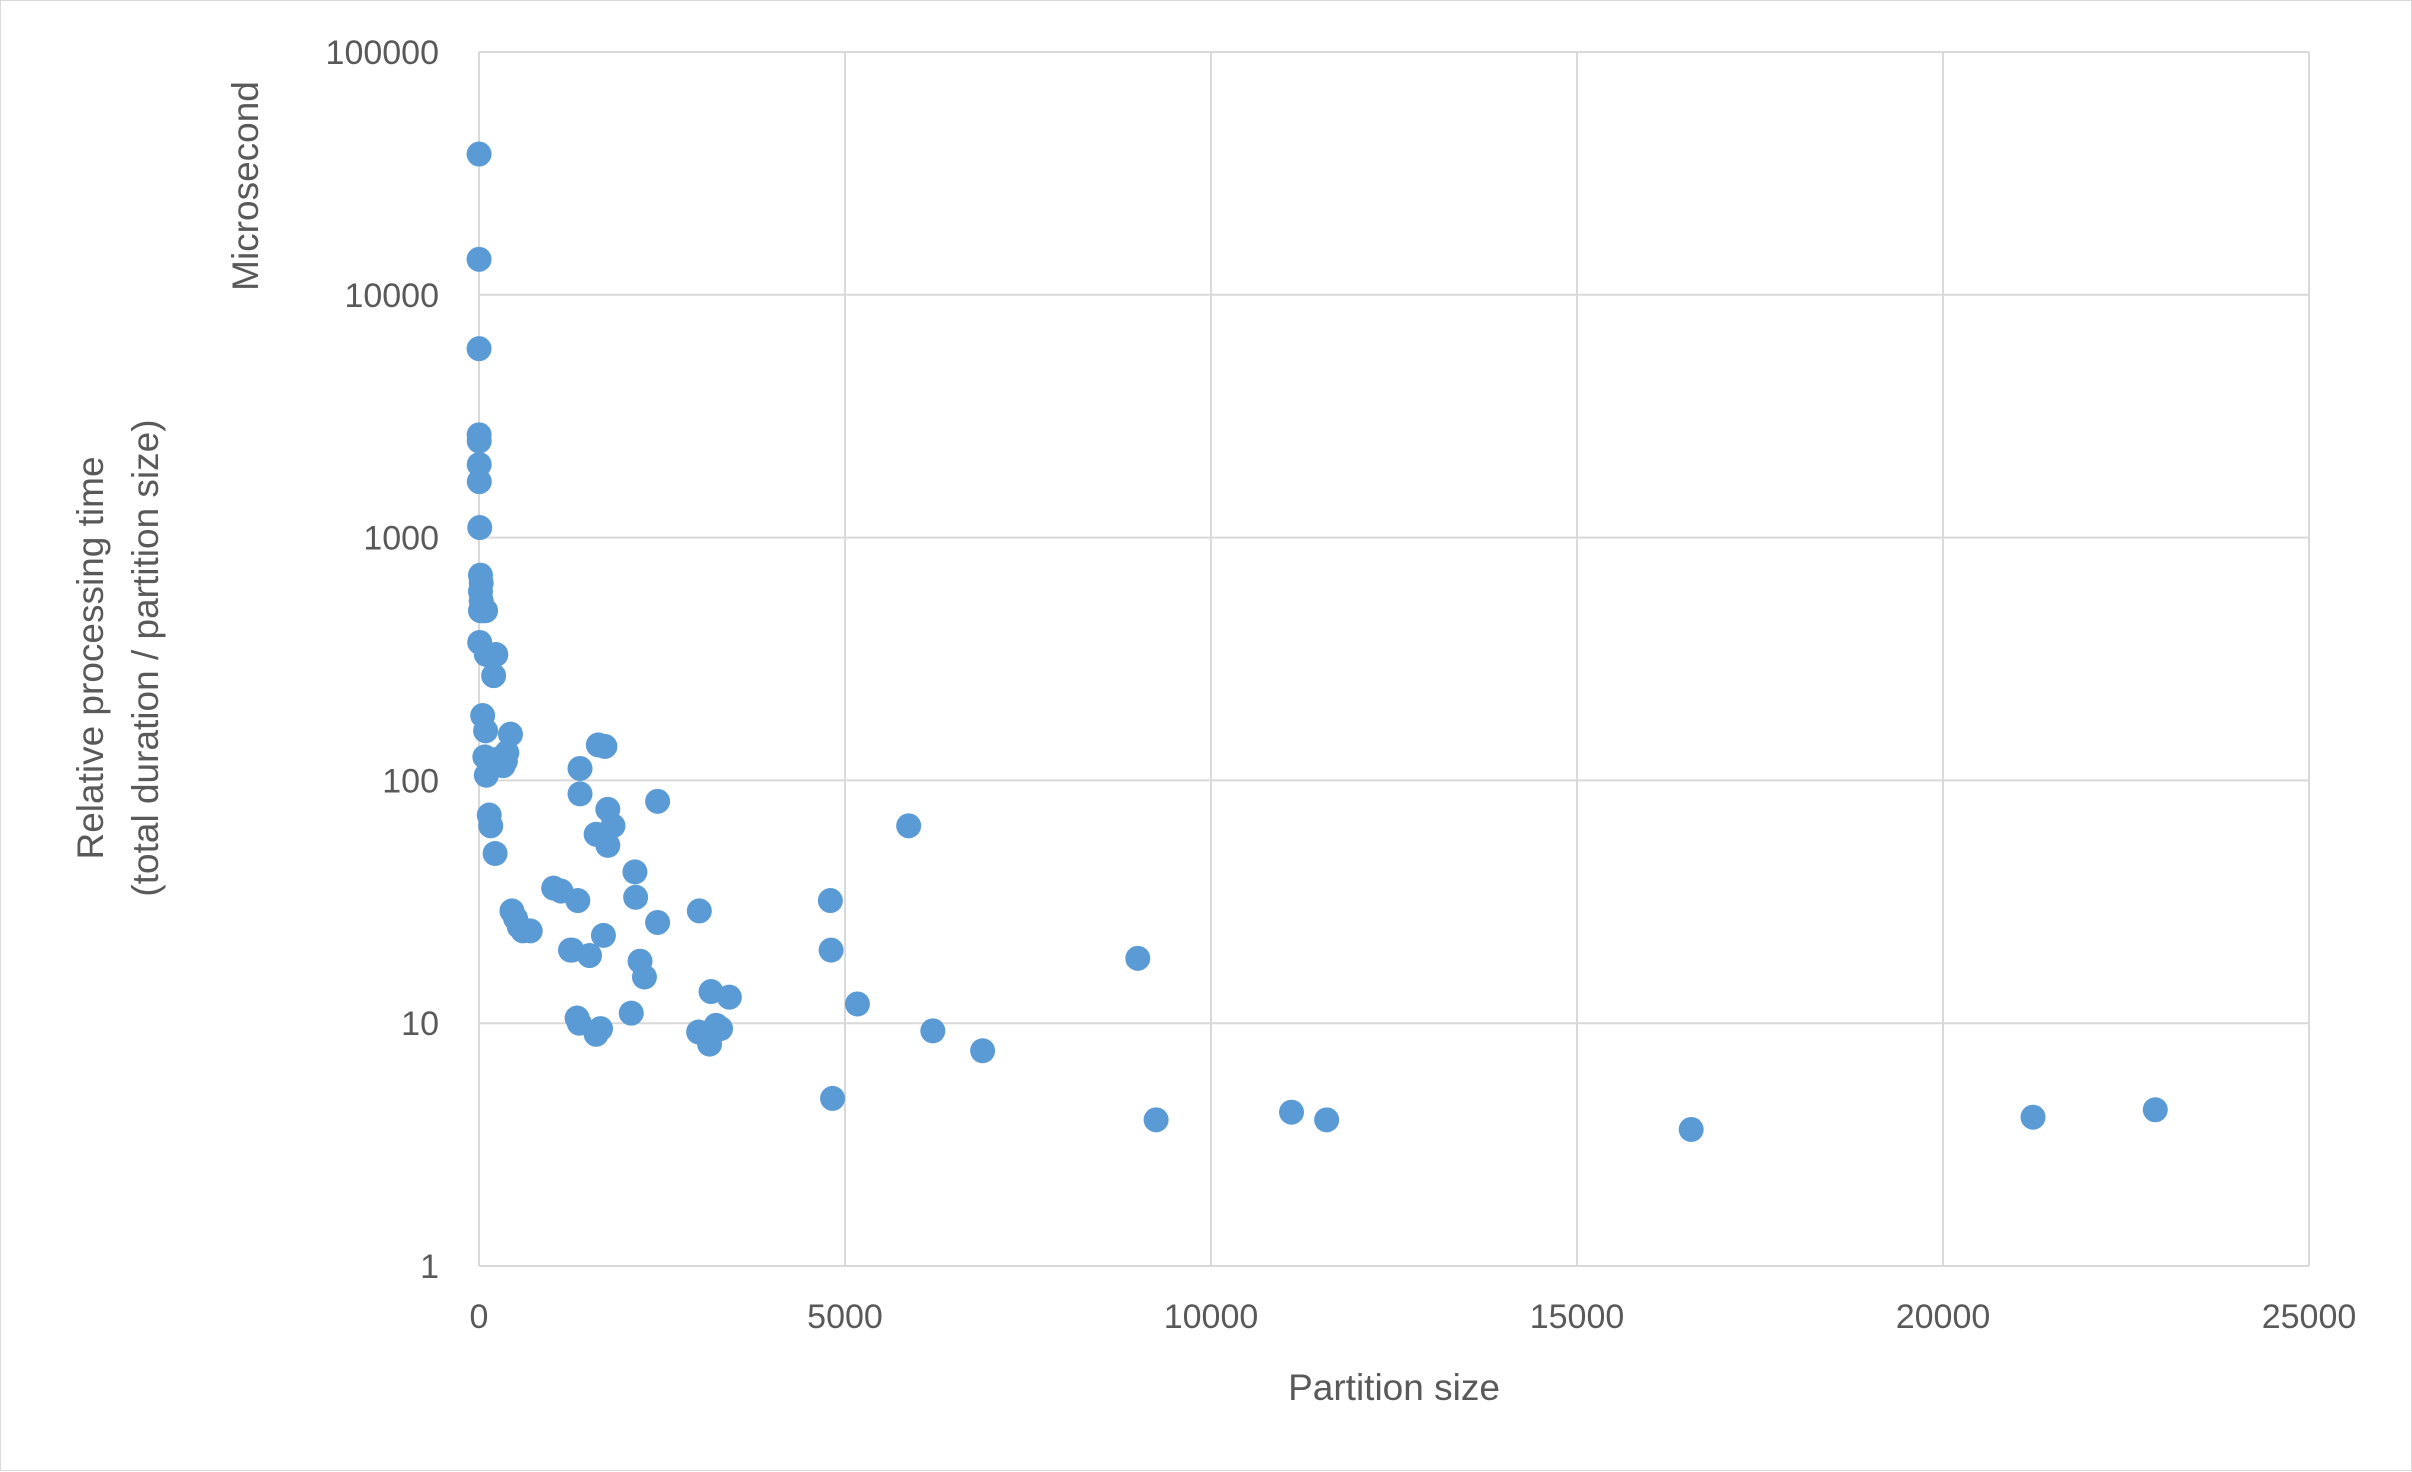 Image resolution: width=2412 pixels, height=1472 pixels. Describe the element at coordinates (382, 53) in the screenshot. I see `y-tick-label: 100000` at that location.